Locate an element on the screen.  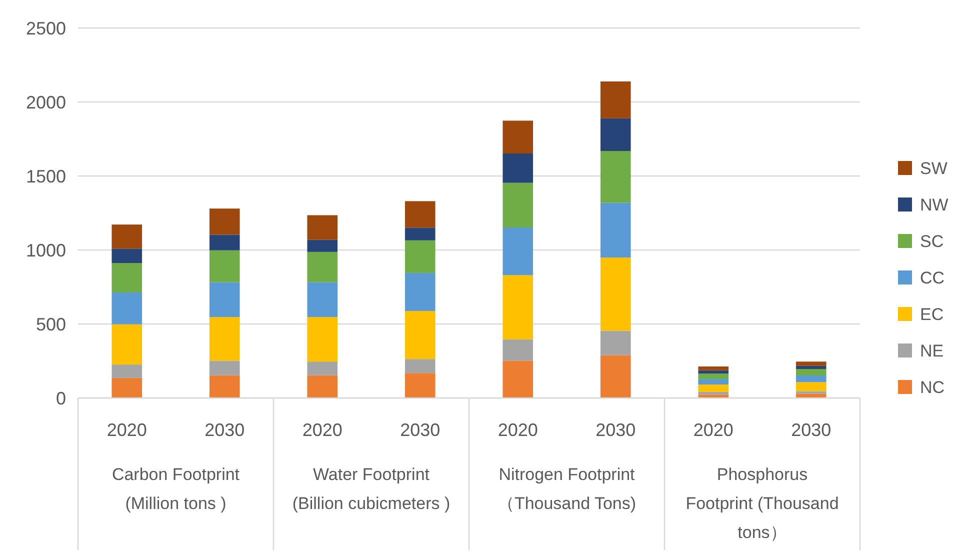
y-tick-label: 500 is located at coordinates (51, 324).